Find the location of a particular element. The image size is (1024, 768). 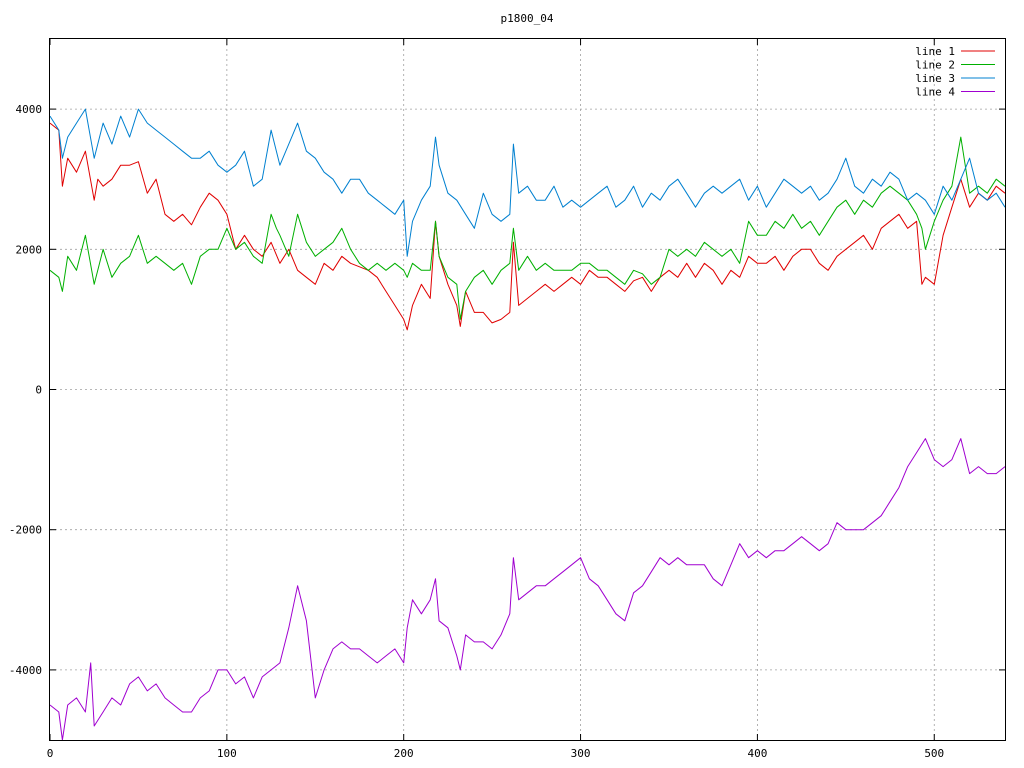

y-tick-label: -2000 is located at coordinates (25, 530).